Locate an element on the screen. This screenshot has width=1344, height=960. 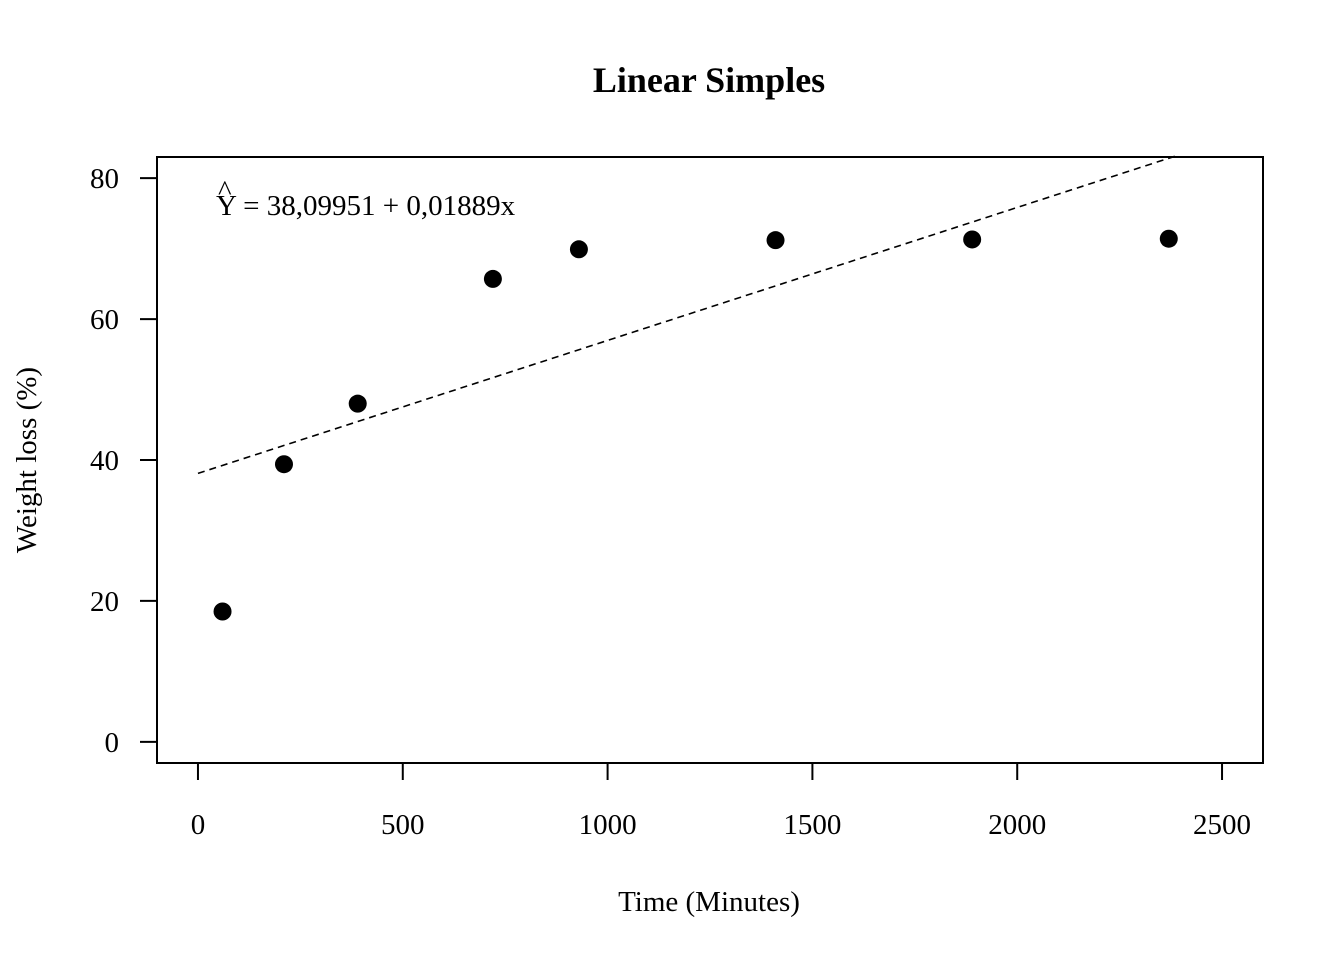
x-tick-label: 500 is located at coordinates (403, 825).